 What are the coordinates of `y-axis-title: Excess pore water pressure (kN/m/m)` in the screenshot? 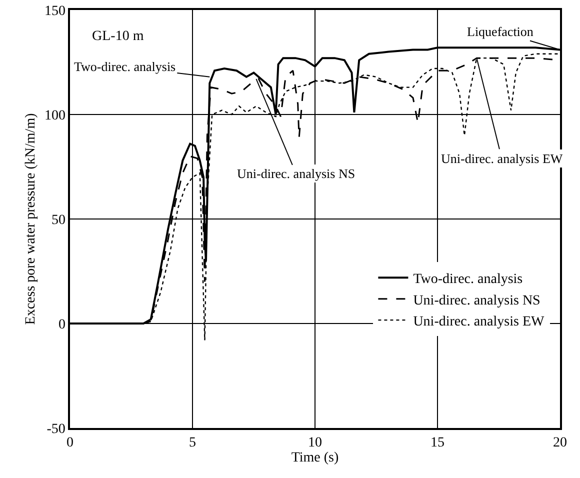 It's located at (31, 218).